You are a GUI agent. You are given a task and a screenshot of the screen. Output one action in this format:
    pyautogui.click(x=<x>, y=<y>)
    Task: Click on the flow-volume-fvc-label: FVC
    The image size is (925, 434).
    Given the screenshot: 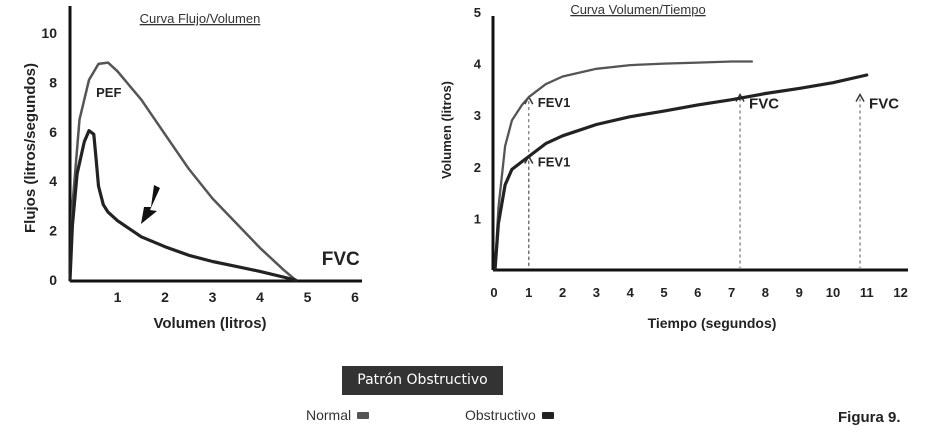 What is the action you would take?
    pyautogui.click(x=341, y=259)
    